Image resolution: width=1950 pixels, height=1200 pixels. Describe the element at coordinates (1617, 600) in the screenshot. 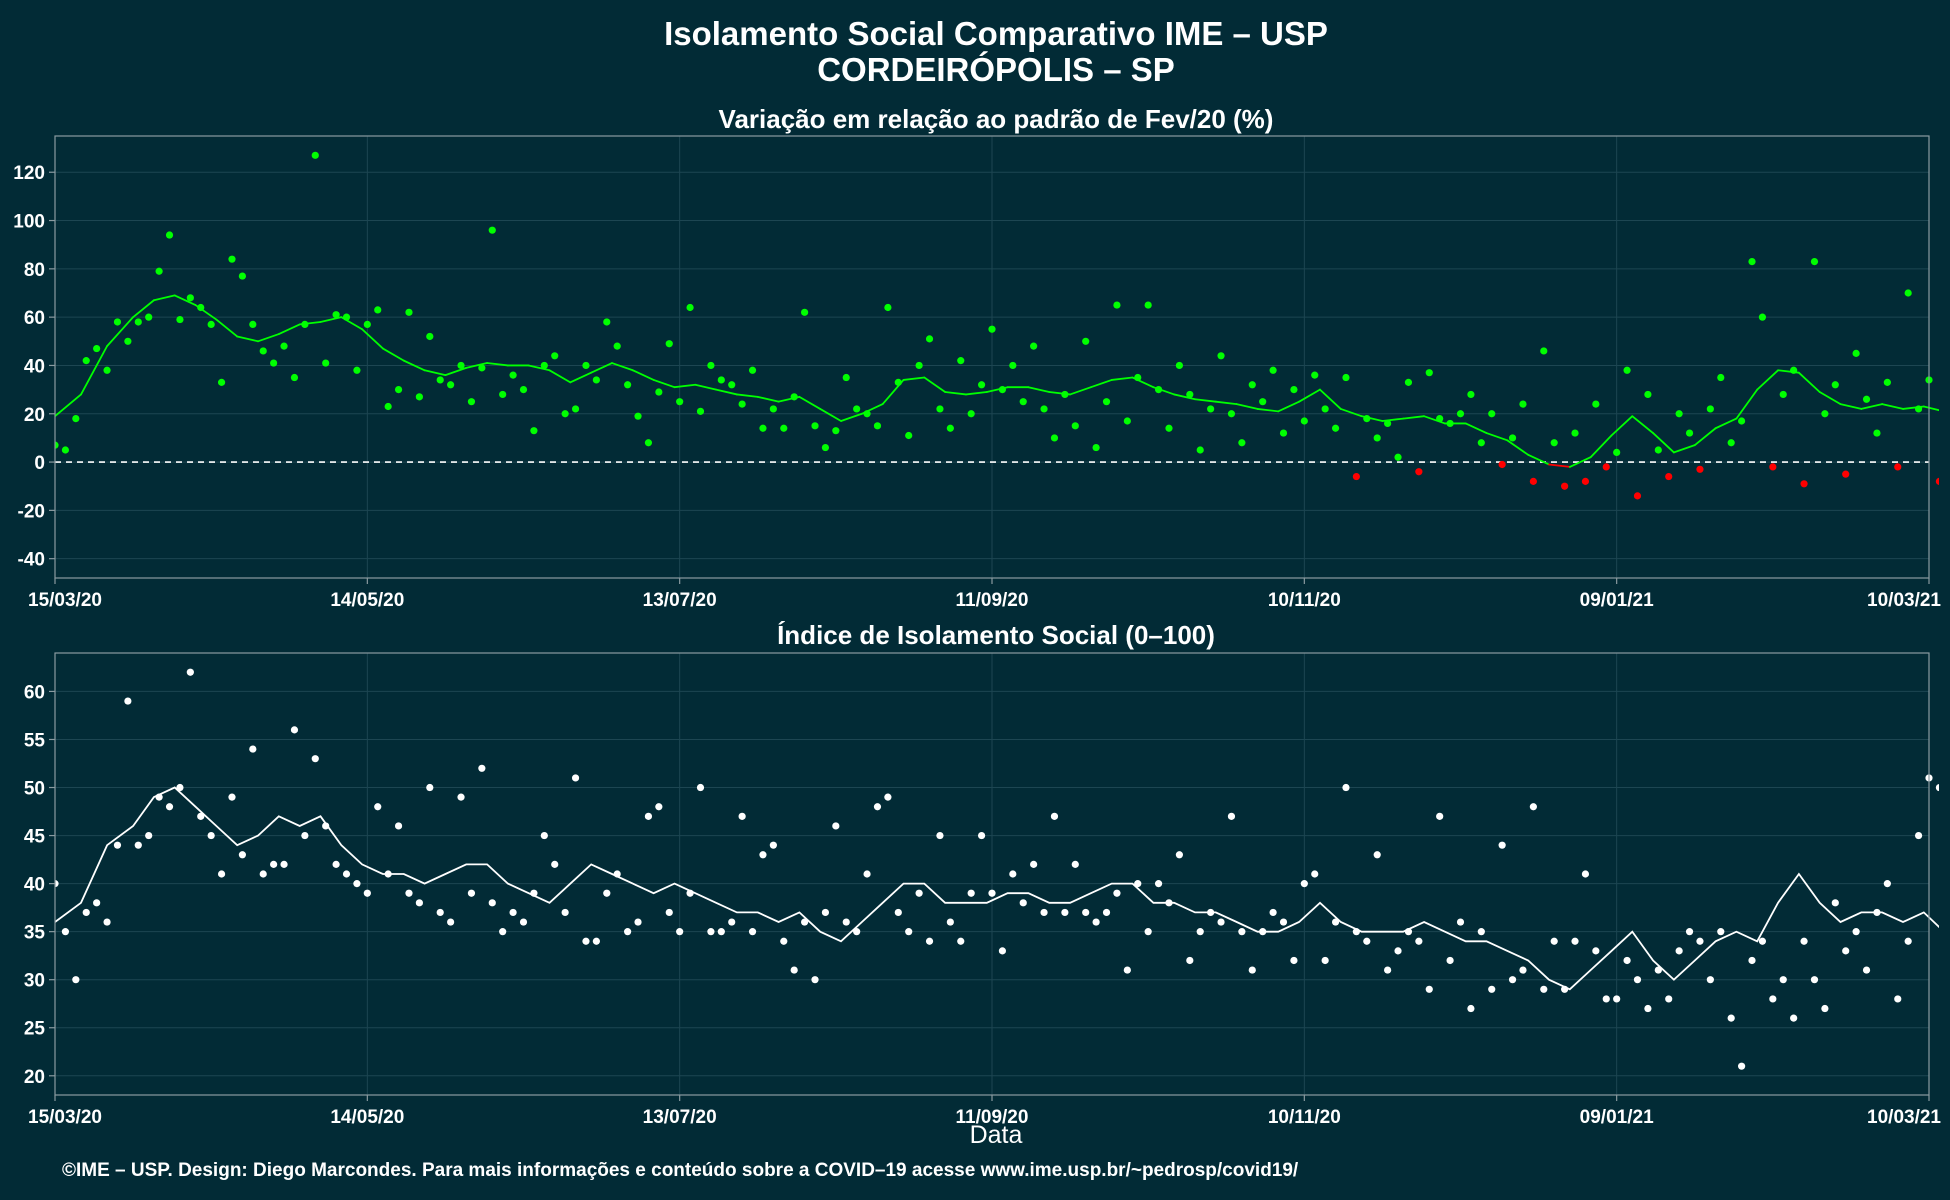

I see `x-tick-label: 09/01/21` at that location.